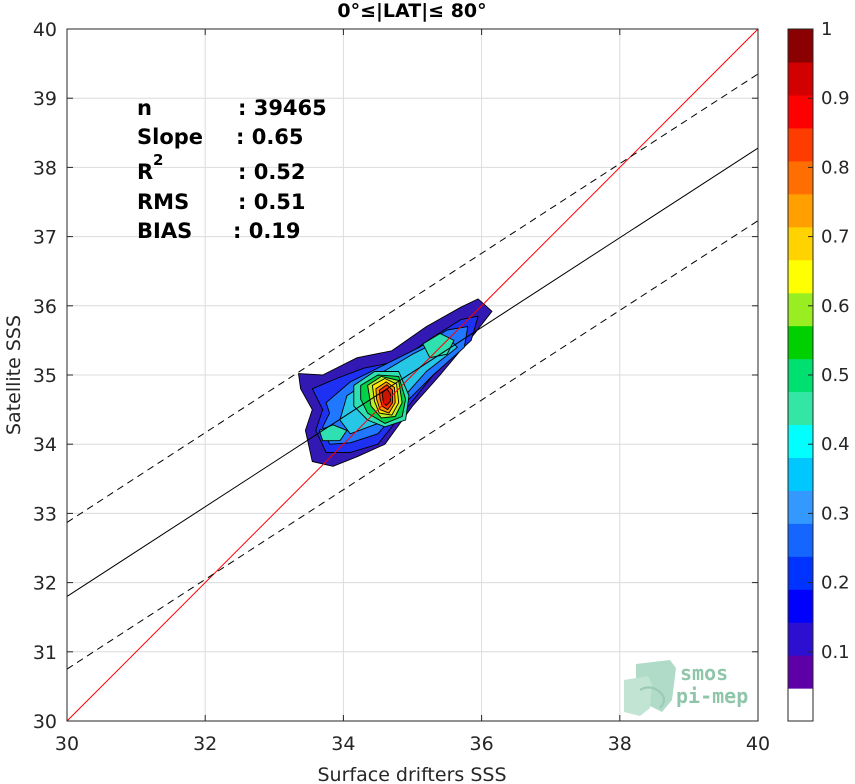 The image size is (855, 784). What do you see at coordinates (835, 652) in the screenshot?
I see `colorbar-tick-label: 0.1` at bounding box center [835, 652].